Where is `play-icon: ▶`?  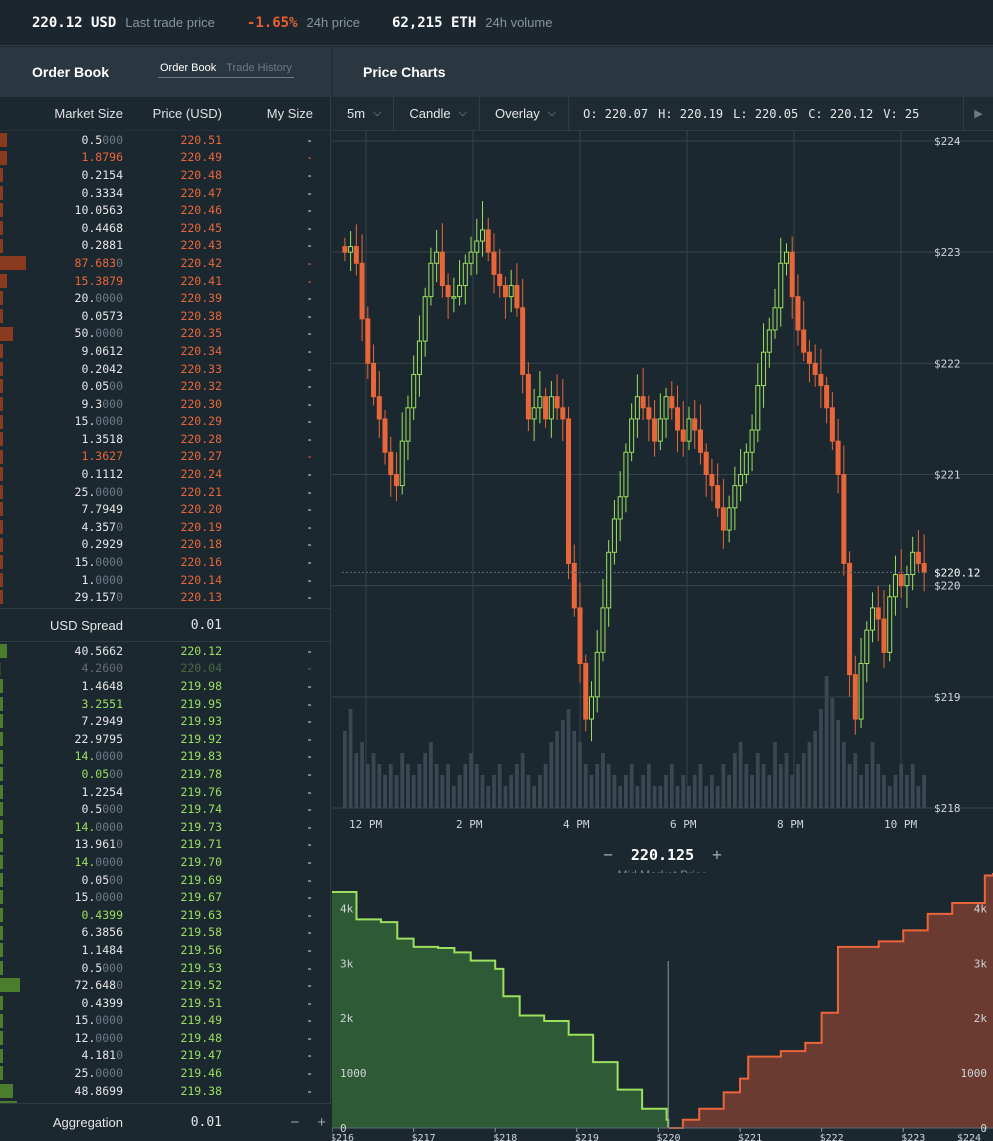
play-icon: ▶ is located at coordinates (978, 113).